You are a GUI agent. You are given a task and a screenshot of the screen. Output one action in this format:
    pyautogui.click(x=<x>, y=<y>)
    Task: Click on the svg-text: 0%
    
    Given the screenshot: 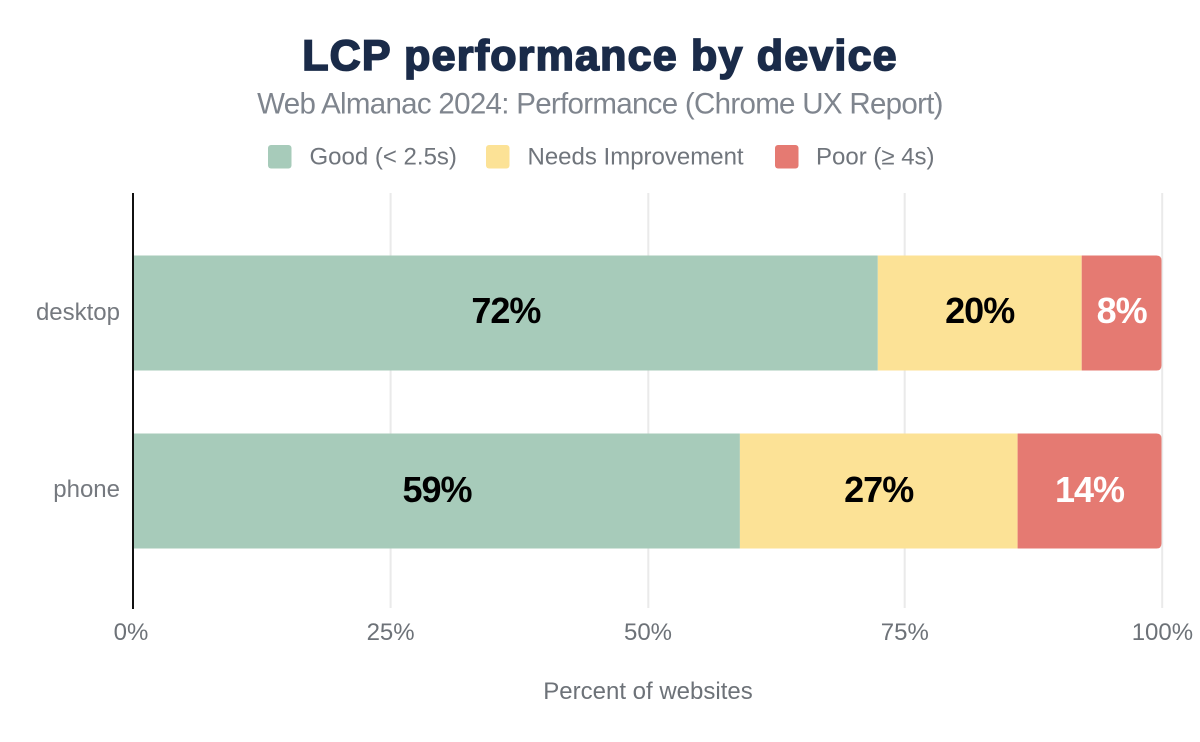 What is the action you would take?
    pyautogui.click(x=131, y=632)
    